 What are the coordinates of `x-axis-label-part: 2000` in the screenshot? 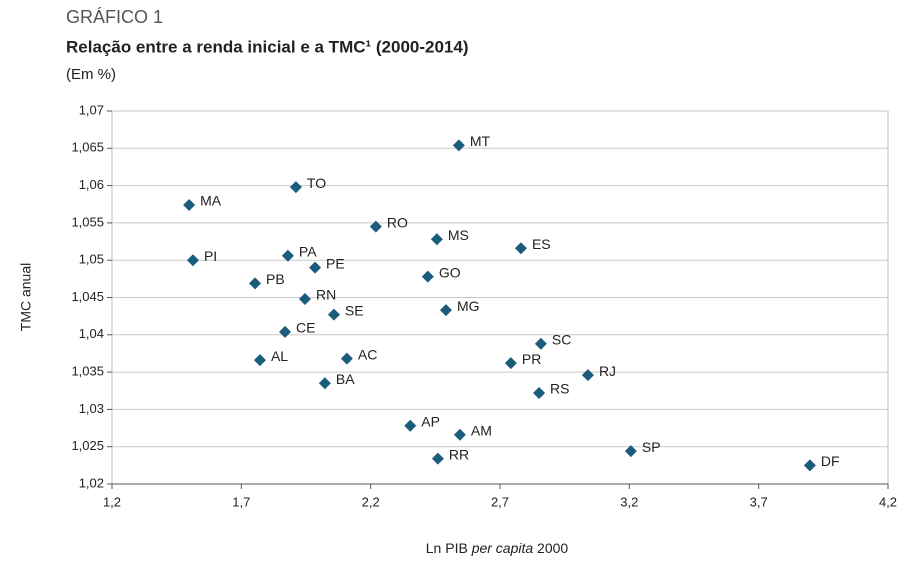 It's located at (550, 548).